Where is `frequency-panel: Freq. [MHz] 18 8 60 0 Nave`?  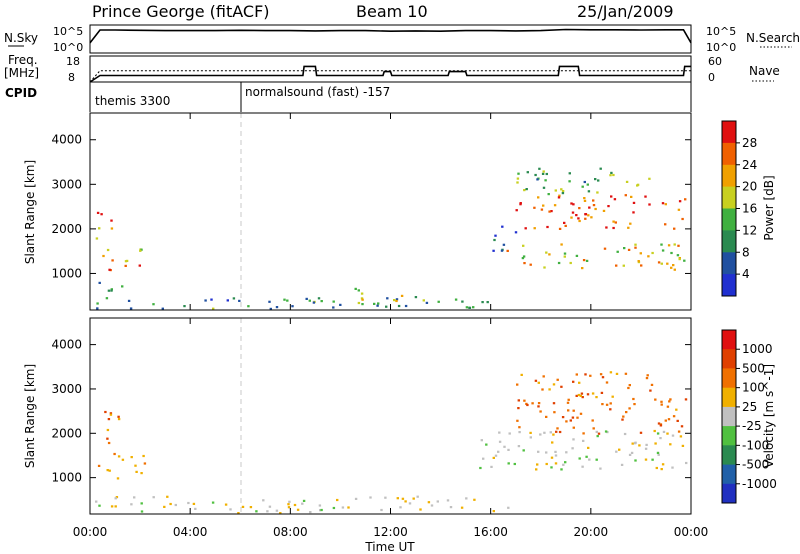 frequency-panel: Freq. [MHz] 18 8 60 0 Nave is located at coordinates (392, 68).